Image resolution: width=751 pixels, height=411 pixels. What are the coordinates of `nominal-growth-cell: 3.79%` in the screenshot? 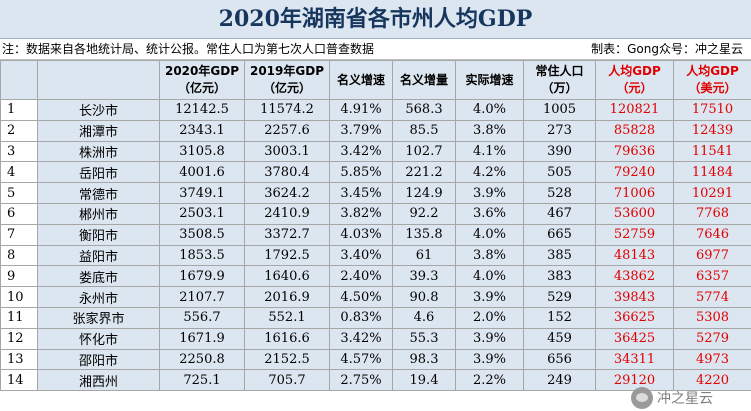 It's located at (361, 130).